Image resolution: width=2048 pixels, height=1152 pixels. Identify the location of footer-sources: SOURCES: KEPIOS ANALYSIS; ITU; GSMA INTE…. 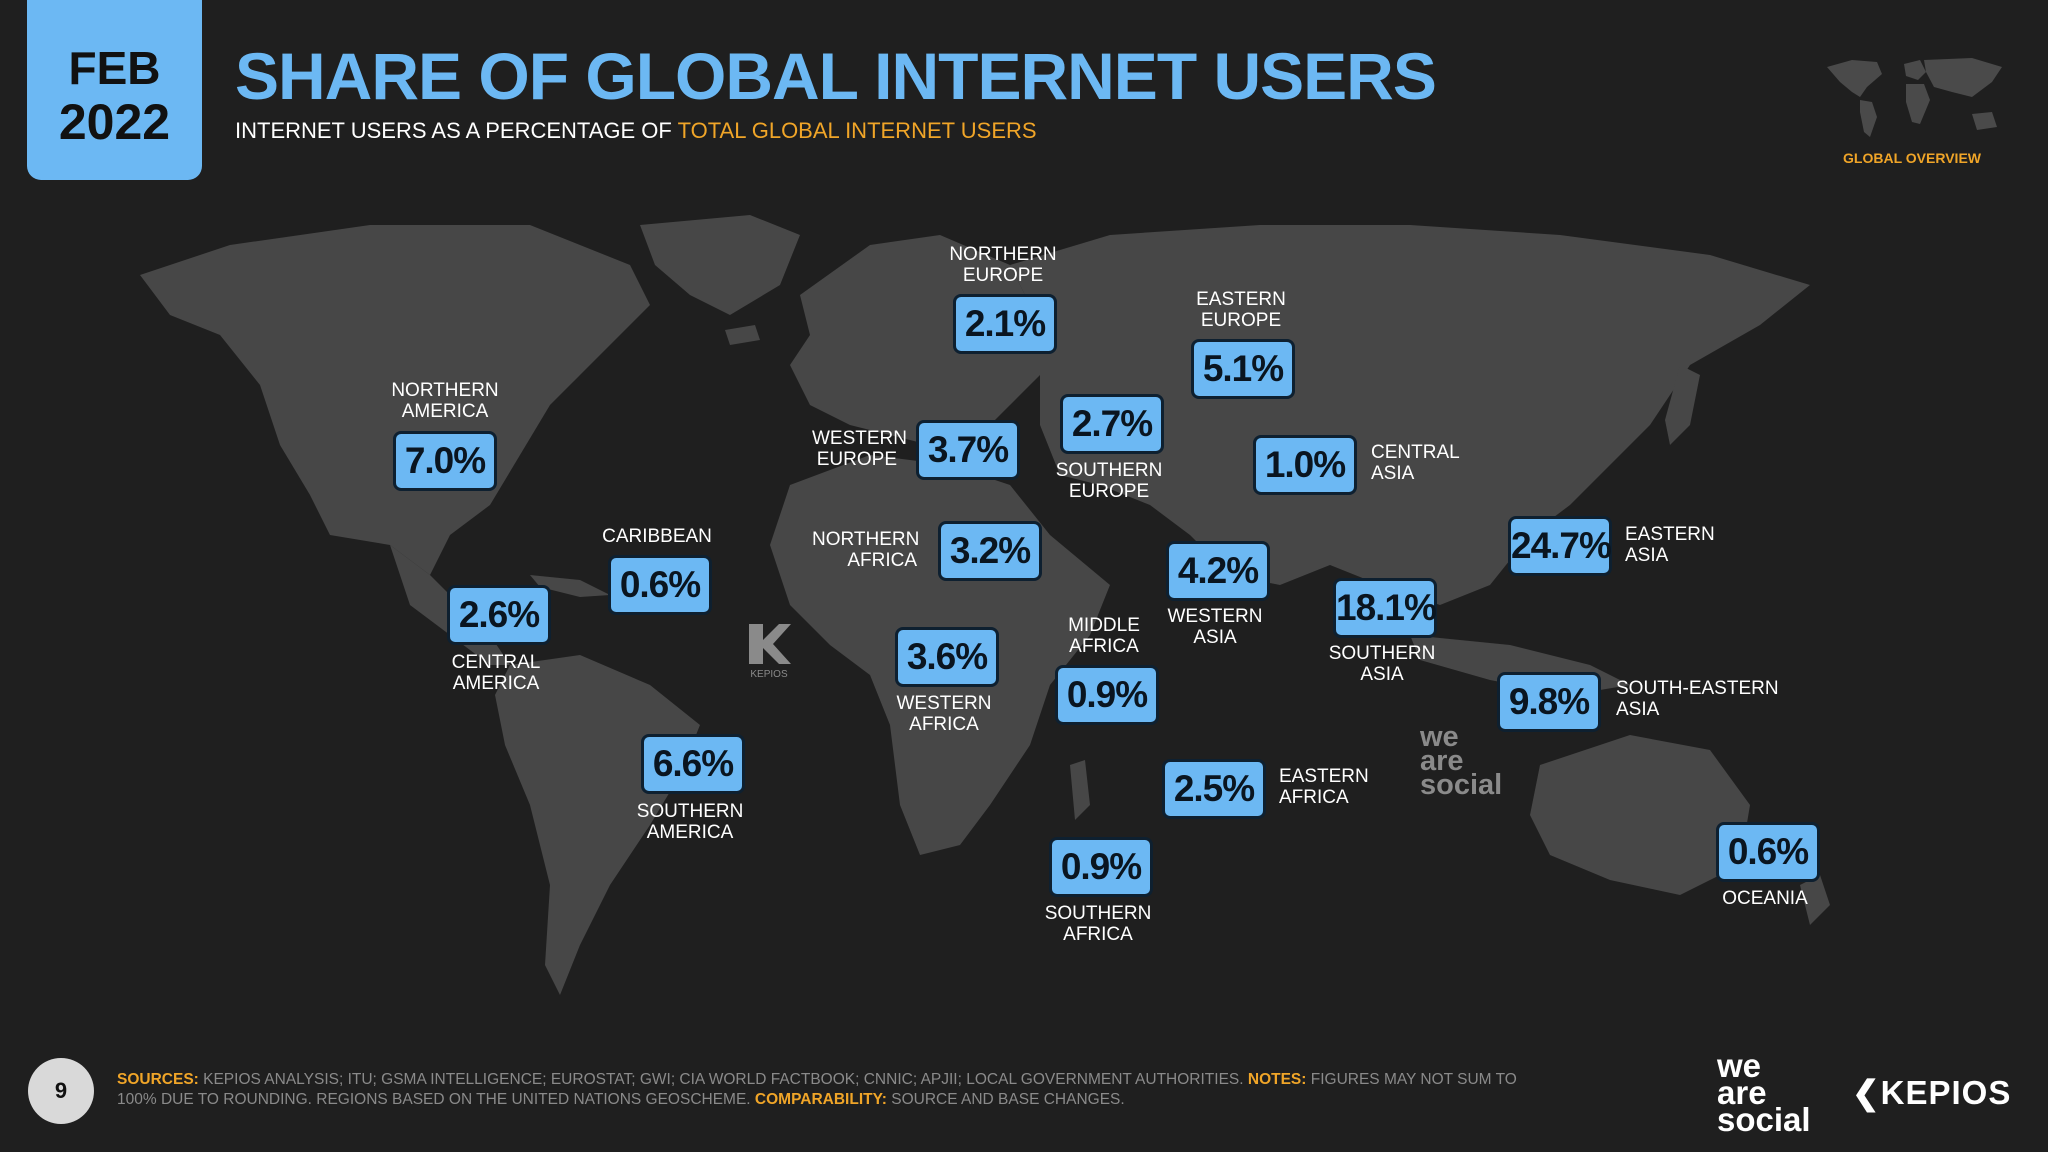
(817, 1089).